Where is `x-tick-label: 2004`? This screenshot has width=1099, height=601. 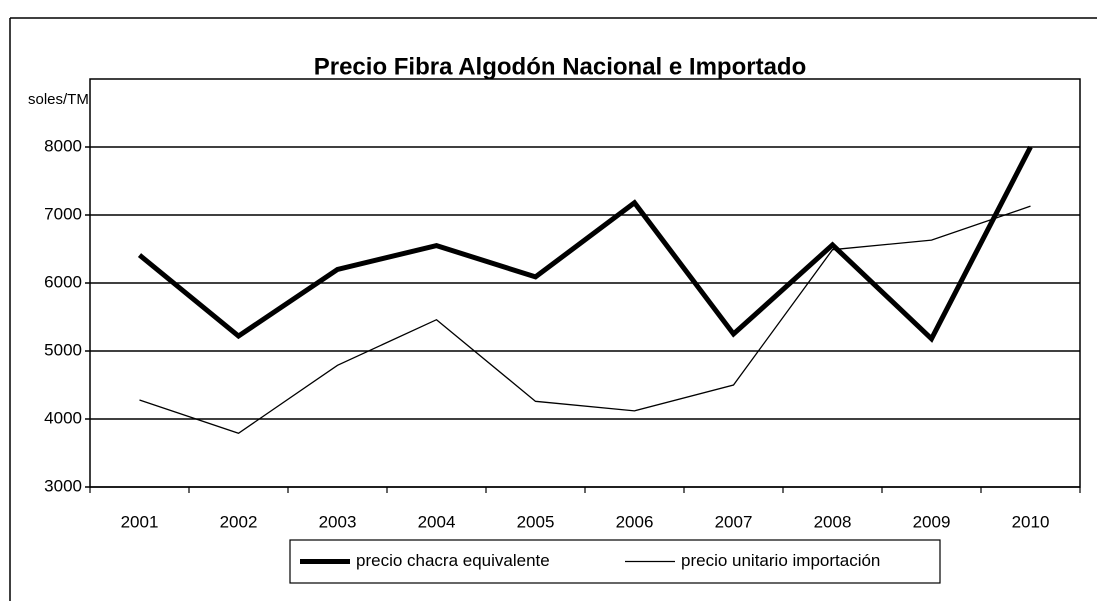 x-tick-label: 2004 is located at coordinates (437, 521).